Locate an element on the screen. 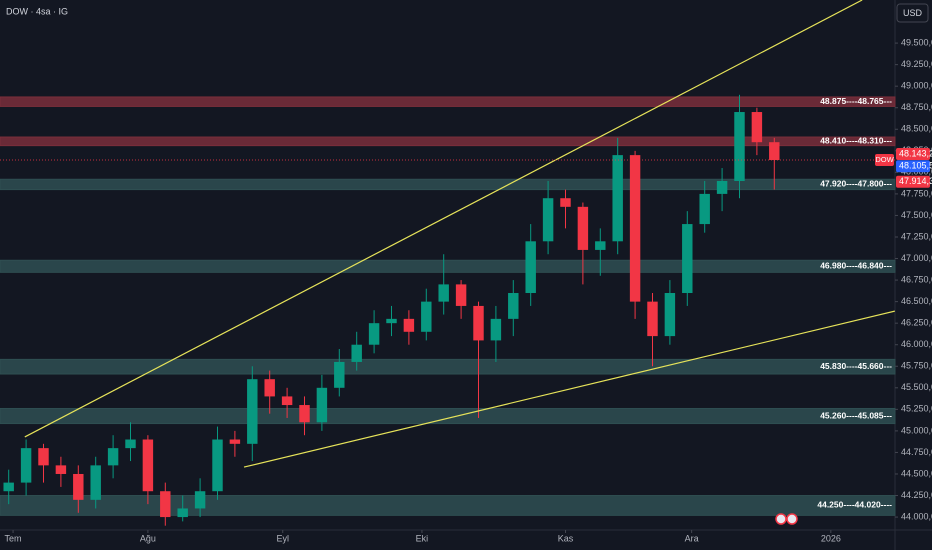 The image size is (932, 550). y-tick-label: 45.750,0 is located at coordinates (916, 366).